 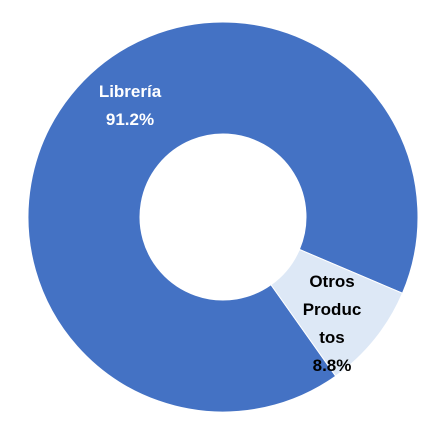 What do you see at coordinates (130, 106) in the screenshot?
I see `data-label: Librería 91.2%` at bounding box center [130, 106].